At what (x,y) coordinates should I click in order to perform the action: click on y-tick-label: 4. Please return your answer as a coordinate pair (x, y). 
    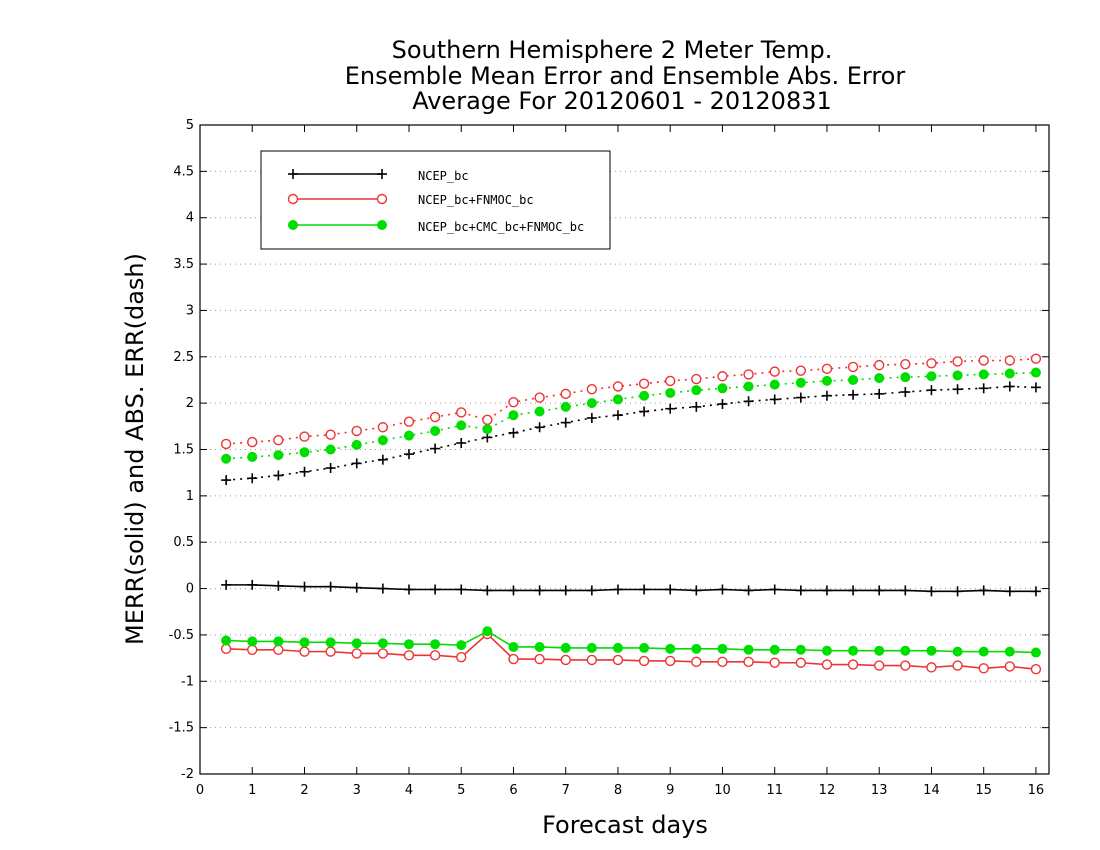
    Looking at the image, I should click on (190, 218).